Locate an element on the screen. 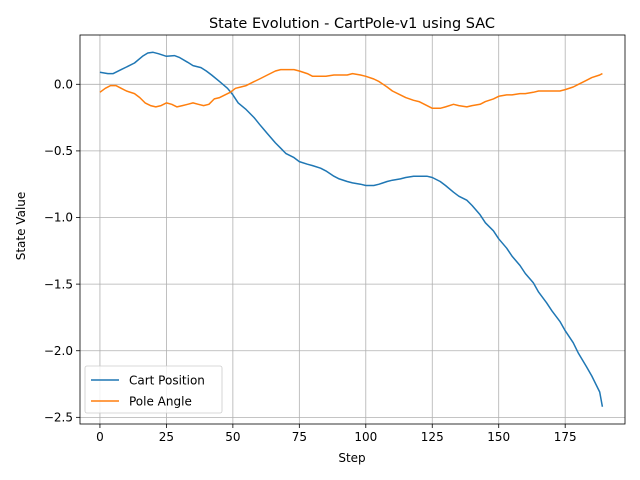  x-axis-label: Step is located at coordinates (351, 458).